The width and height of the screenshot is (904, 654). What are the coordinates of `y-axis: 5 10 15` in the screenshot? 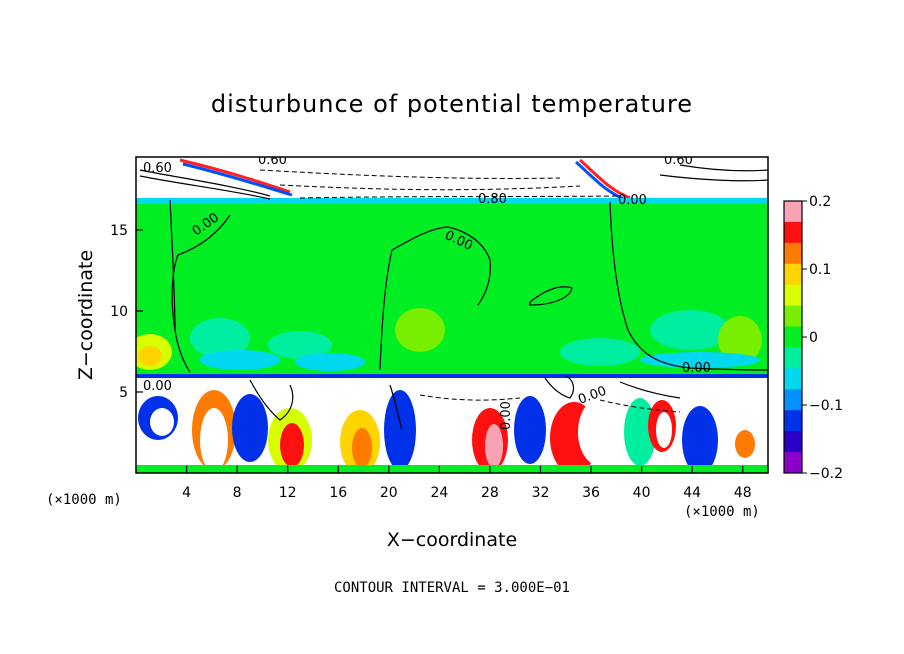 It's located at (126, 312).